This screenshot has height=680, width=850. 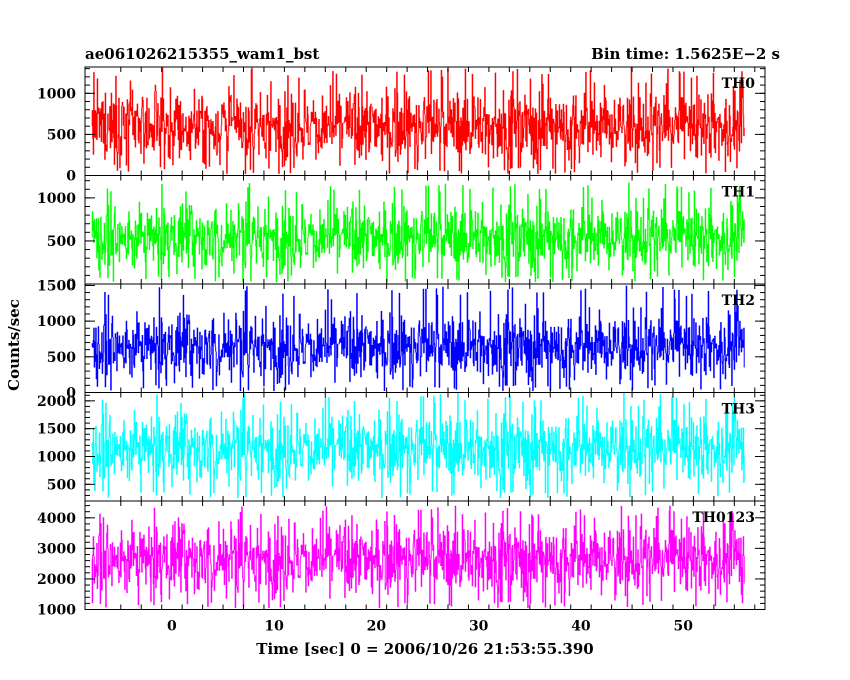 What do you see at coordinates (418, 556) in the screenshot?
I see `series-line-th0123` at bounding box center [418, 556].